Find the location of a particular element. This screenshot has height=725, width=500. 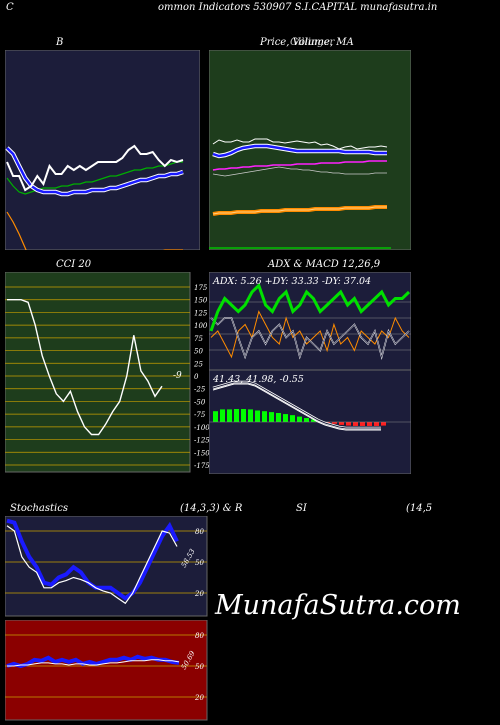

cci-tick-label: 150 is located at coordinates (201, 301).